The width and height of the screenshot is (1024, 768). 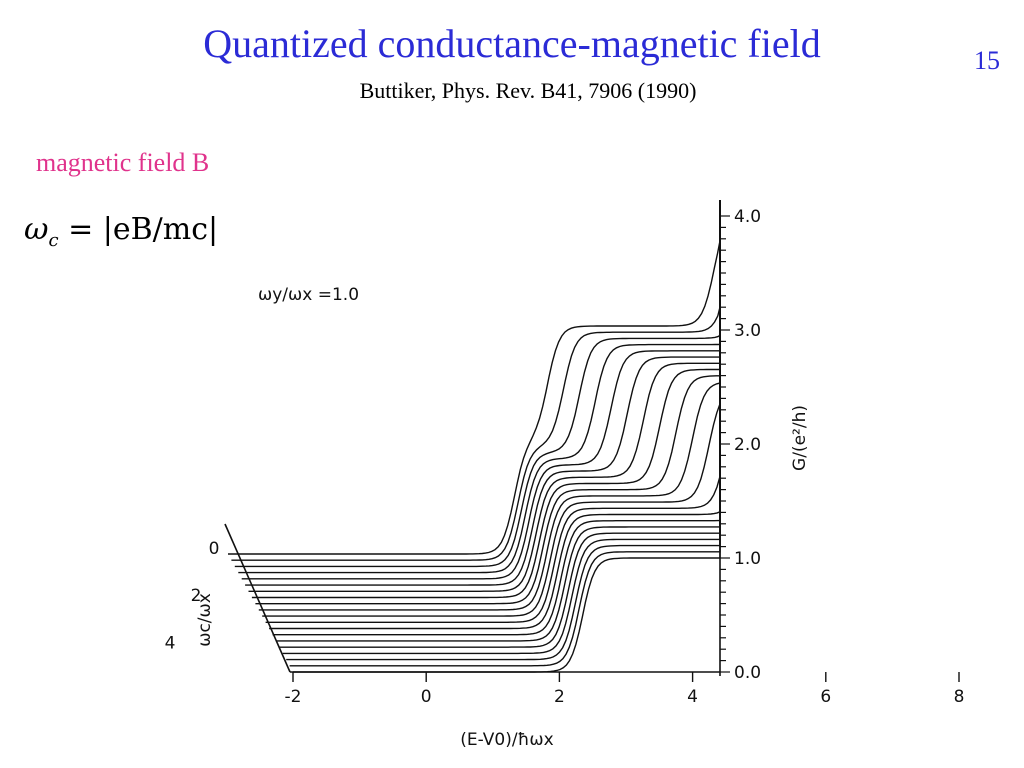 I want to click on x-tick-label: 2, so click(x=559, y=697).